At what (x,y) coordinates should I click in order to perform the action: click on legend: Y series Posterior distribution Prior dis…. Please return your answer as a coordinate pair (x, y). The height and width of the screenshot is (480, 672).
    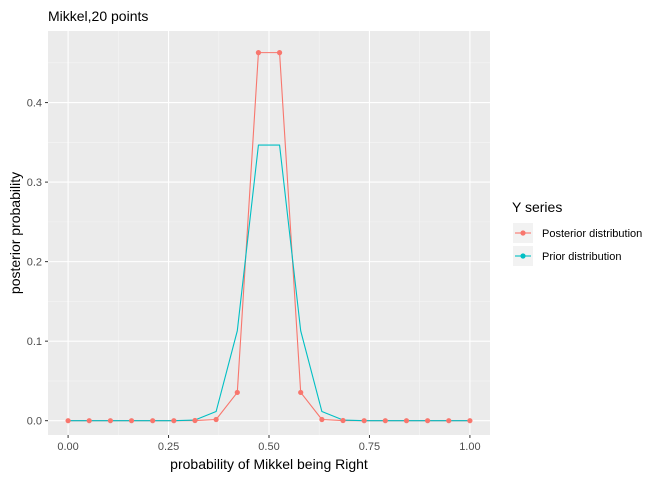
    Looking at the image, I should click on (577, 232).